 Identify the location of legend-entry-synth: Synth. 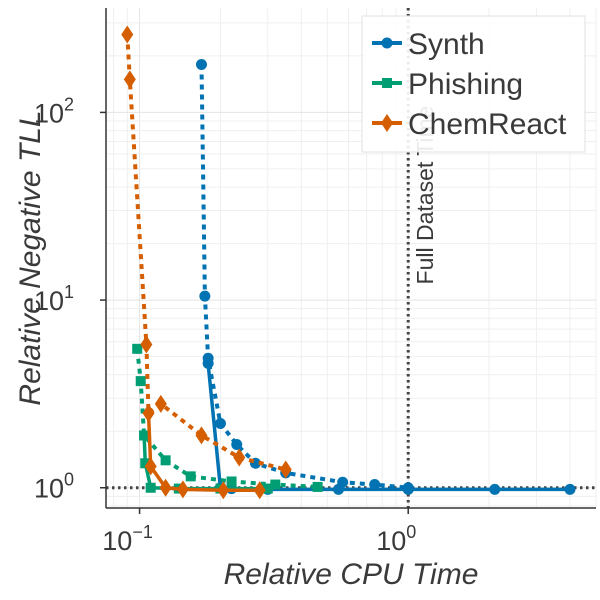
(428, 44).